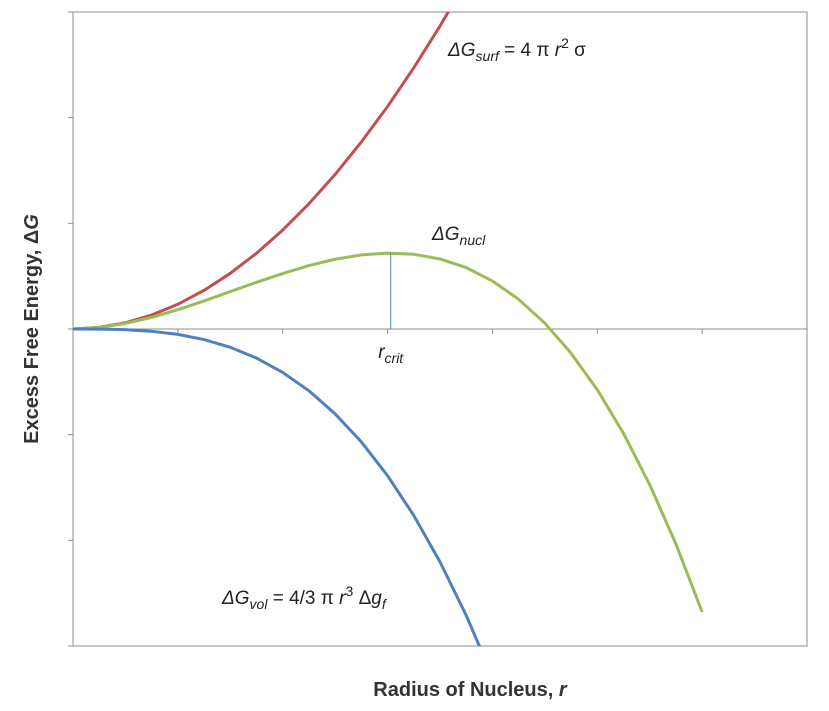  What do you see at coordinates (488, 56) in the screenshot?
I see `ann-part: surf` at bounding box center [488, 56].